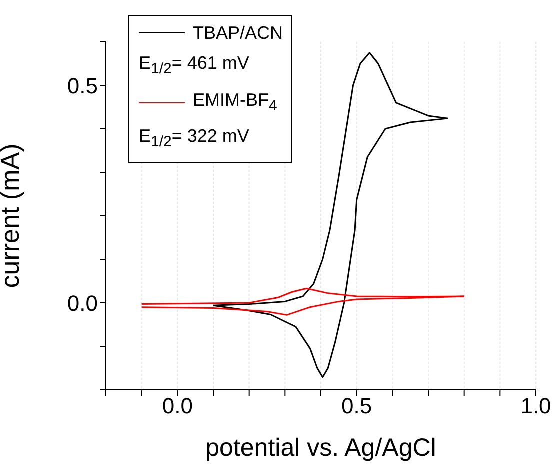 The width and height of the screenshot is (554, 464). I want to click on annotation: E$_{1/2}$= 461 mV, so click(194, 66).